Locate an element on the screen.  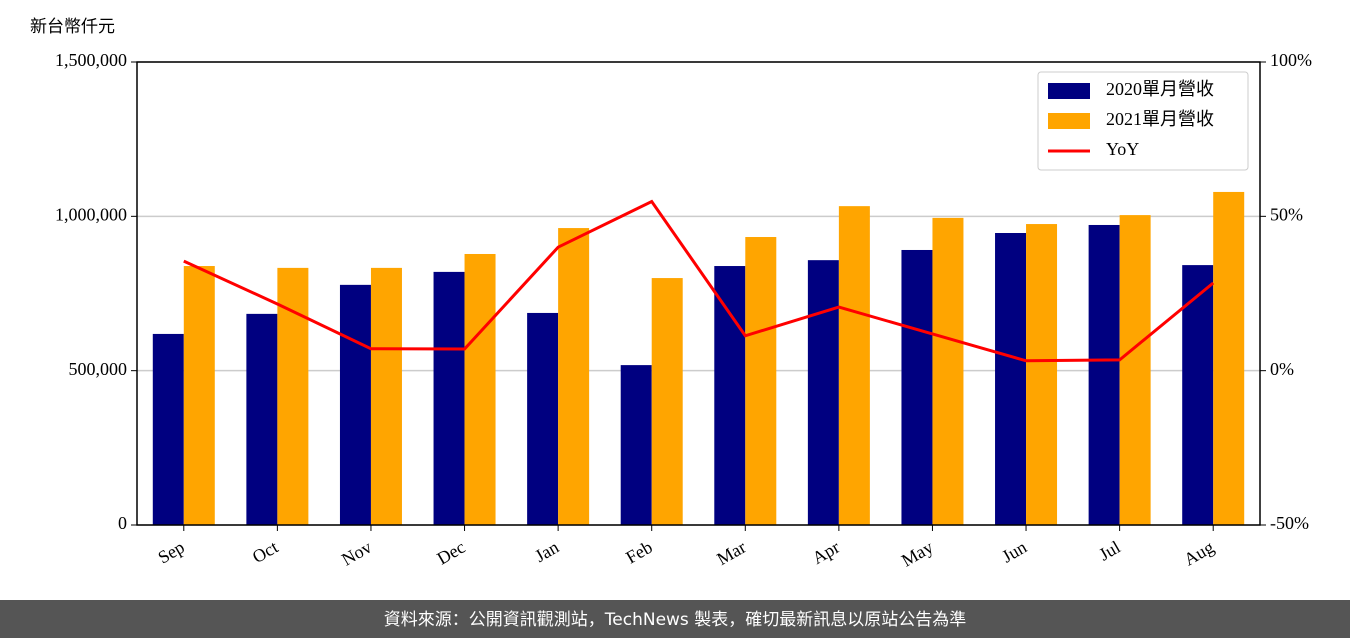
x-tick-label: Jun is located at coordinates (1014, 552).